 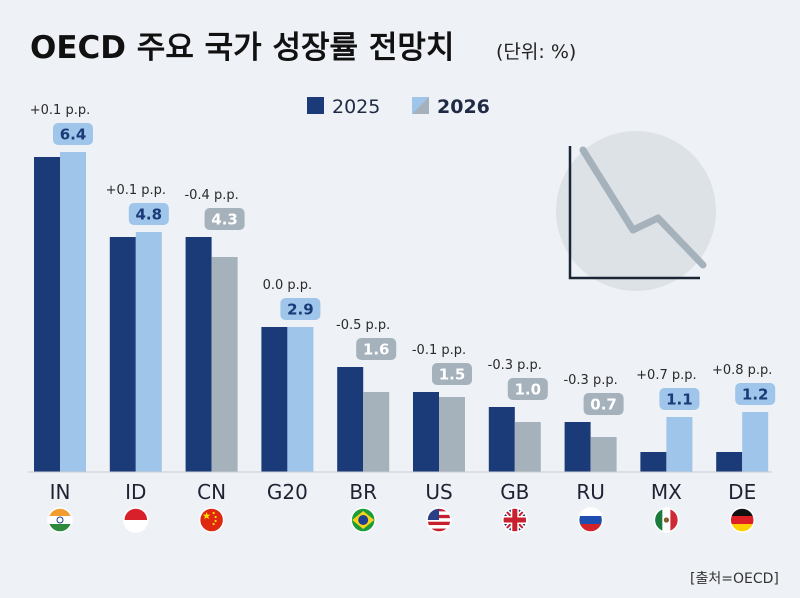 I want to click on group-br: 1.6 -0.5 p.p. BR, so click(x=366, y=425).